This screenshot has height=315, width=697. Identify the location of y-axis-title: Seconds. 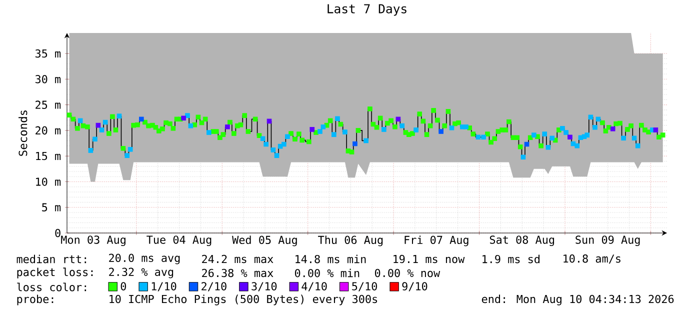
(23, 133).